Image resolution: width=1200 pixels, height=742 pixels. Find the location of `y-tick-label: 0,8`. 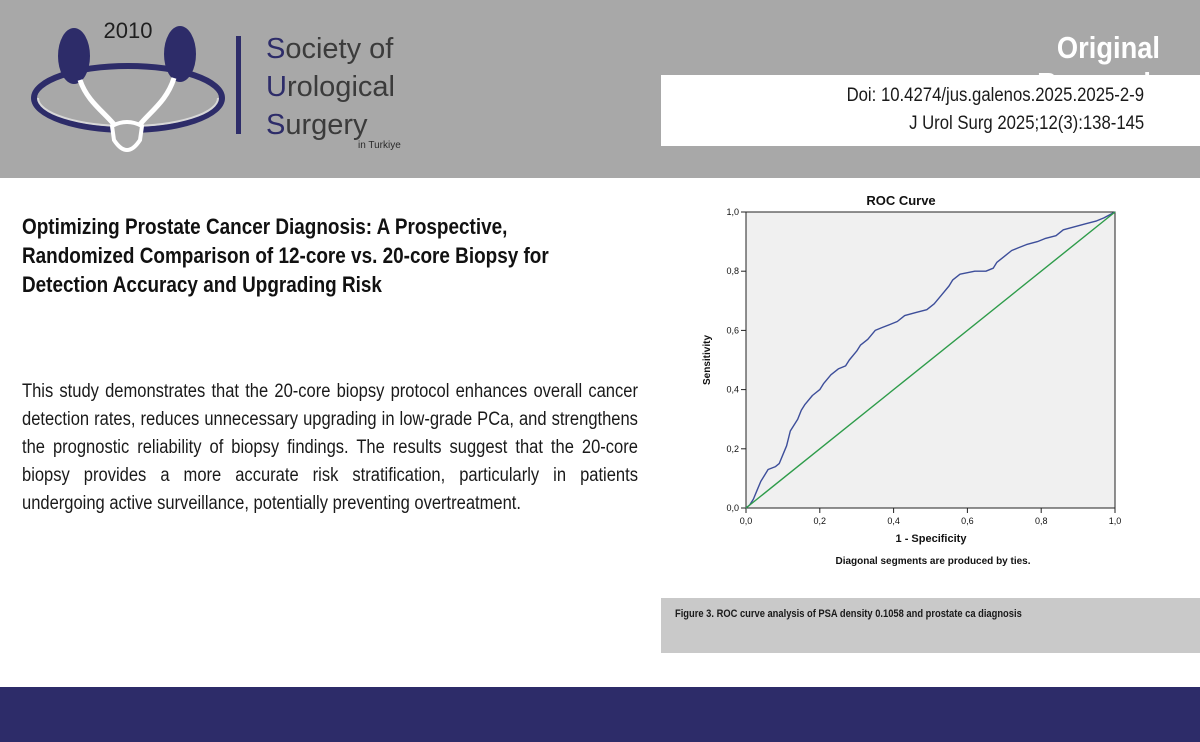

y-tick-label: 0,8 is located at coordinates (732, 271).